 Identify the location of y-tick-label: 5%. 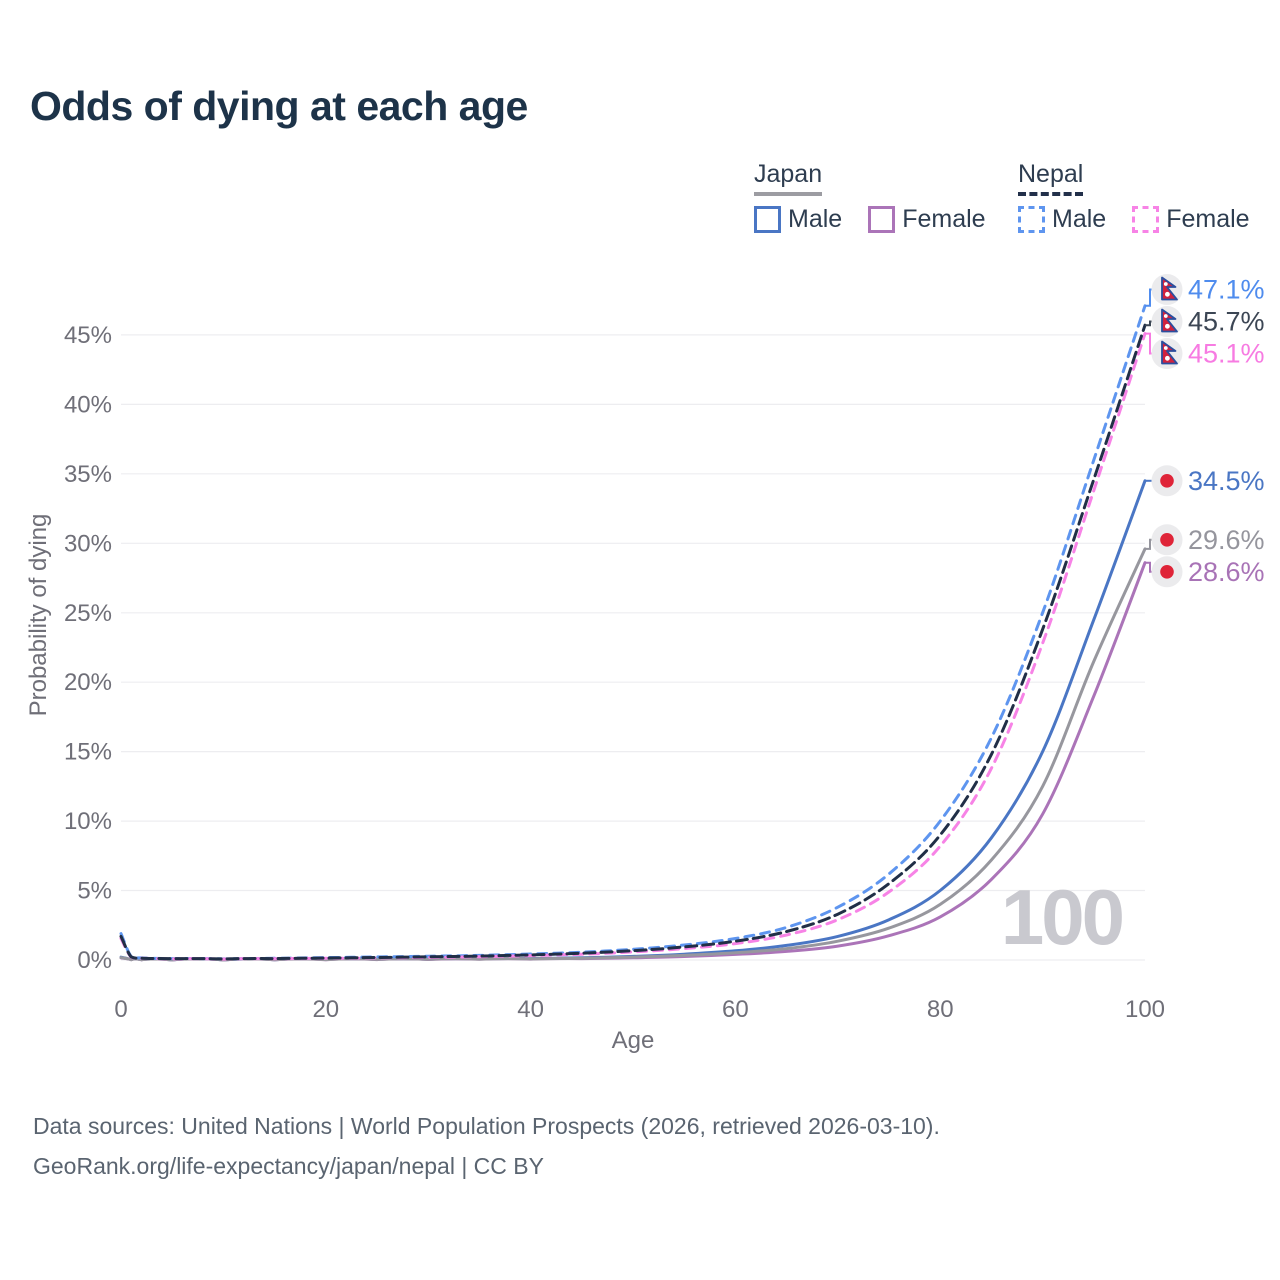
(94, 891).